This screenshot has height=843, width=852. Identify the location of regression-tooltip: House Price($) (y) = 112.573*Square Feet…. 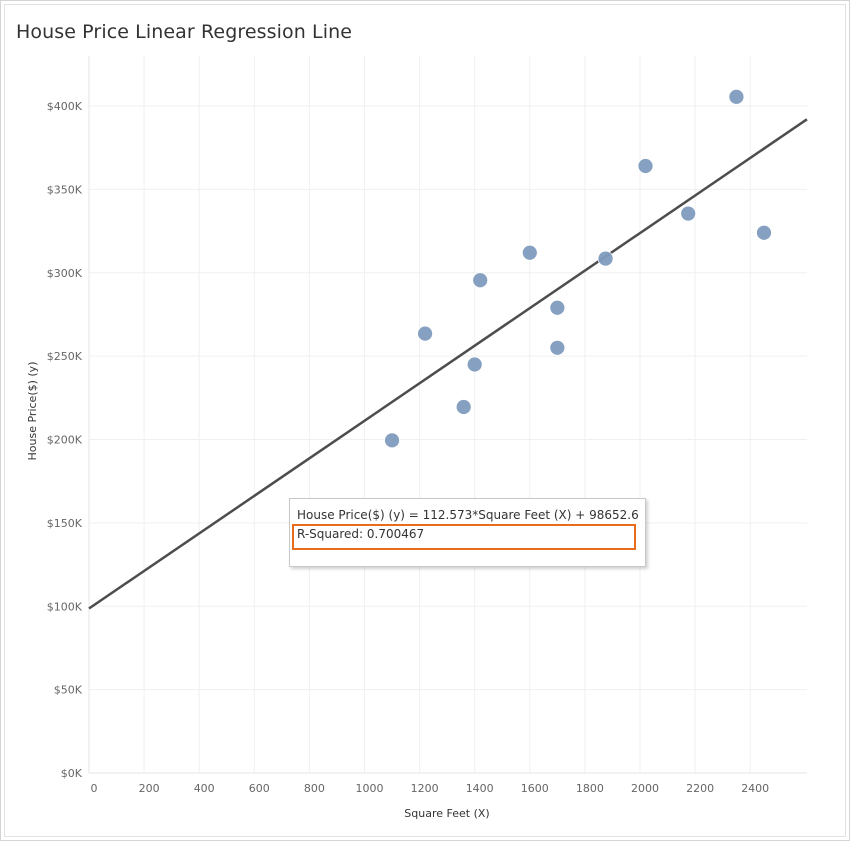
(467, 532).